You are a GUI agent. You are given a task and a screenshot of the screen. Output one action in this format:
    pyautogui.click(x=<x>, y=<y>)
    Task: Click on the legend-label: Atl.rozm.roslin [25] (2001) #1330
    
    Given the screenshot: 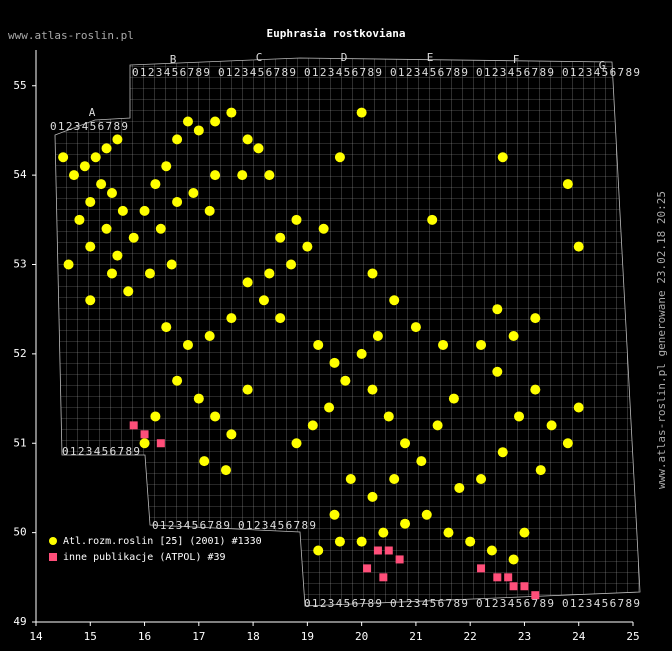 What is the action you would take?
    pyautogui.click(x=162, y=541)
    